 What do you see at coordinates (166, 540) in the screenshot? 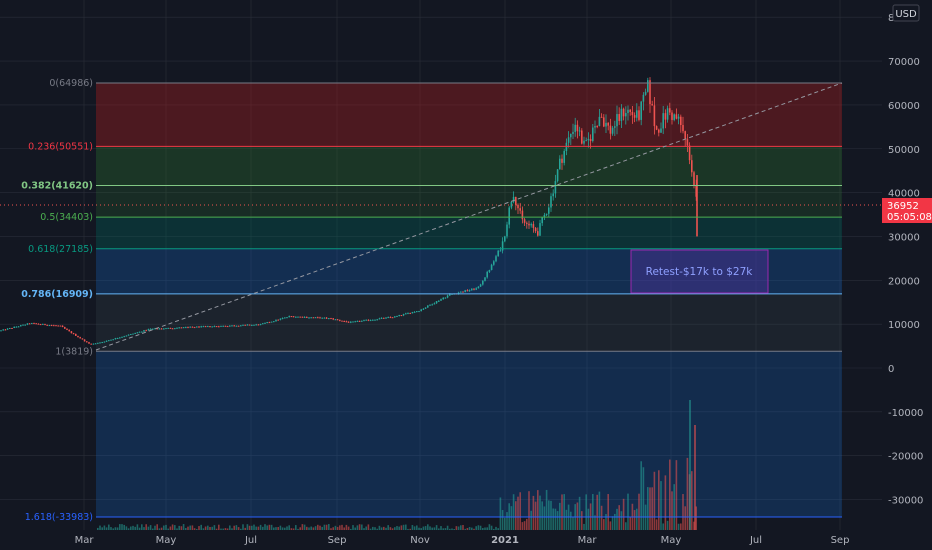
I see `x-tick-label: May` at bounding box center [166, 540].